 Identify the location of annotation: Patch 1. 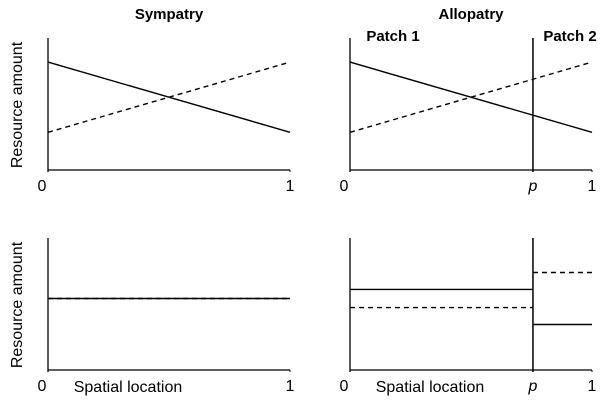
(392, 36).